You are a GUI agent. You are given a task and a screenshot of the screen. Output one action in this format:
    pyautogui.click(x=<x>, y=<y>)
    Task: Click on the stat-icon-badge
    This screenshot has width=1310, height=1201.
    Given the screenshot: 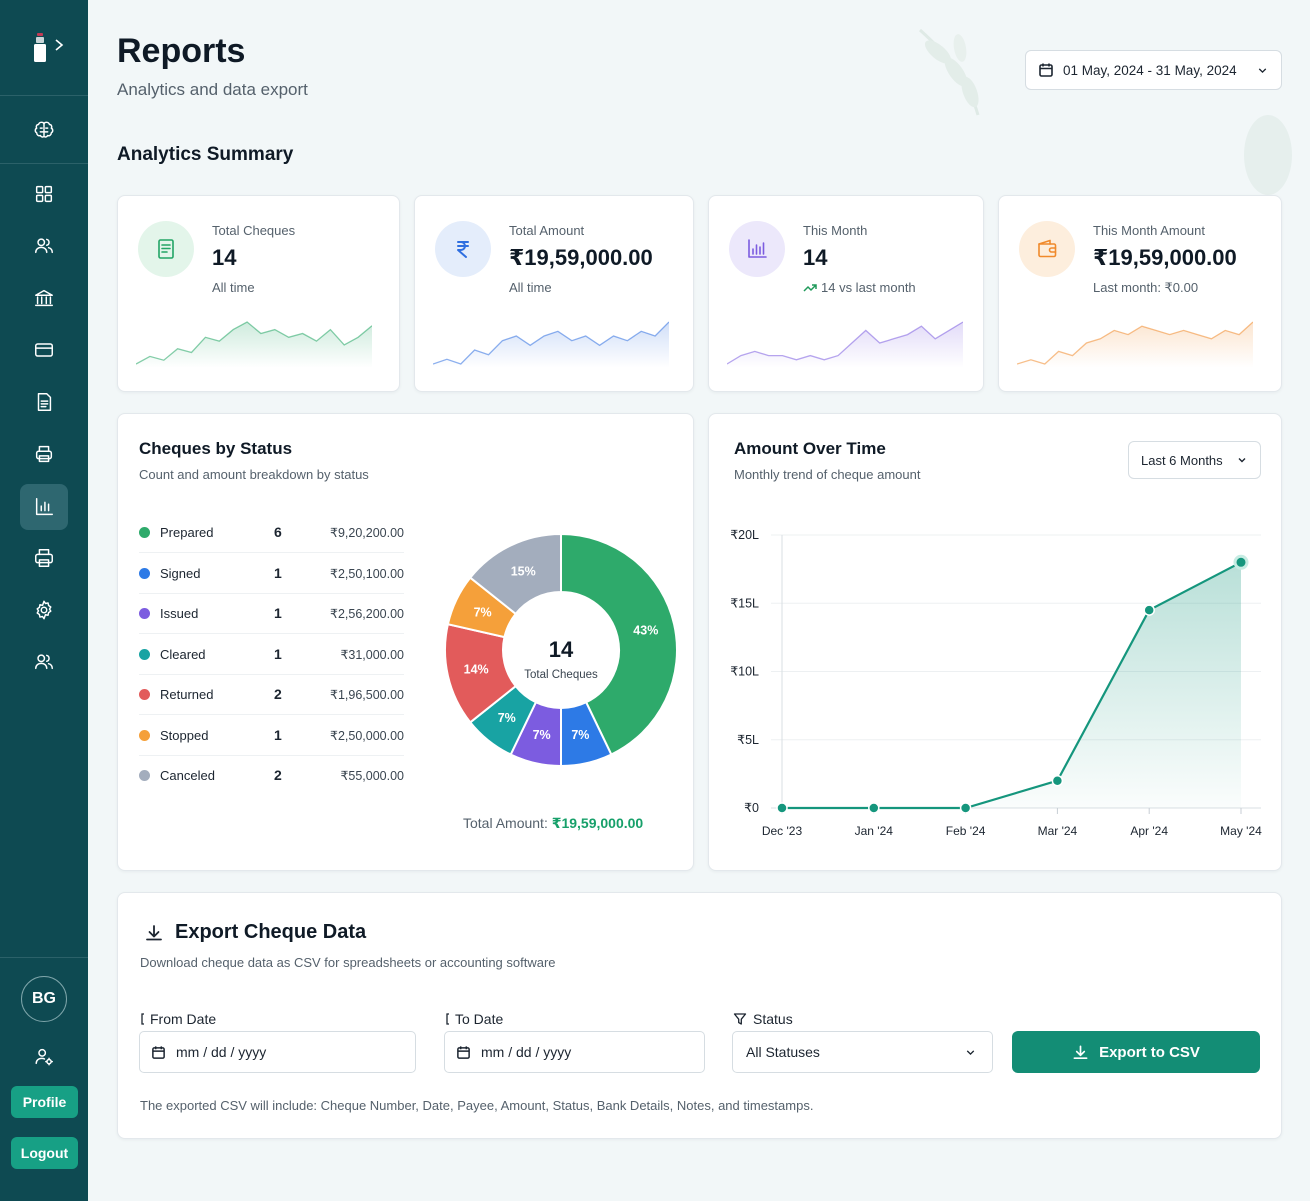 What is the action you would take?
    pyautogui.click(x=166, y=249)
    